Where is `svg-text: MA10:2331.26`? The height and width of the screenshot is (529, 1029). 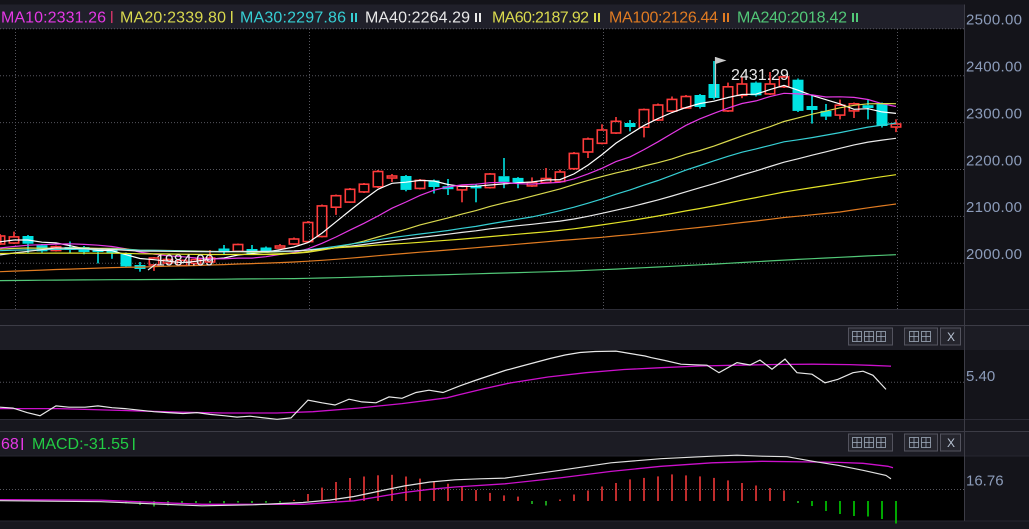
svg-text: MA10:2331.26 is located at coordinates (53, 18).